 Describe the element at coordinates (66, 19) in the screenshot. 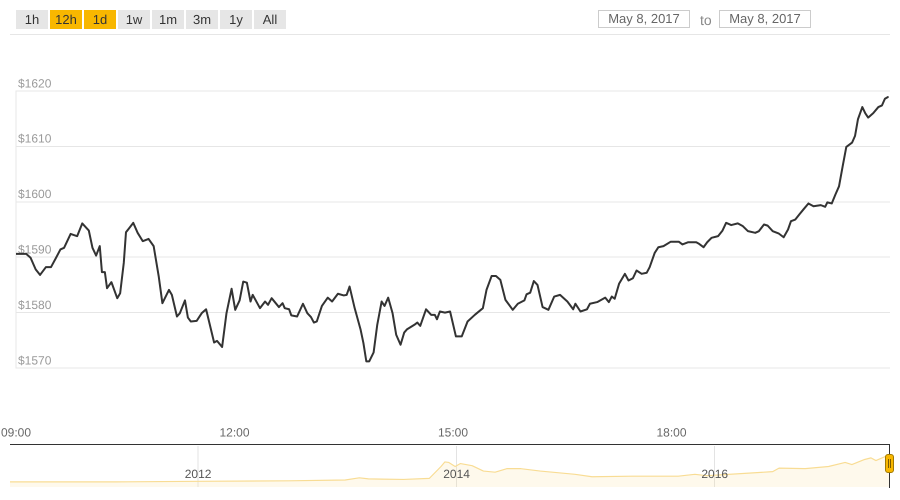

I see `range-button: 12h` at that location.